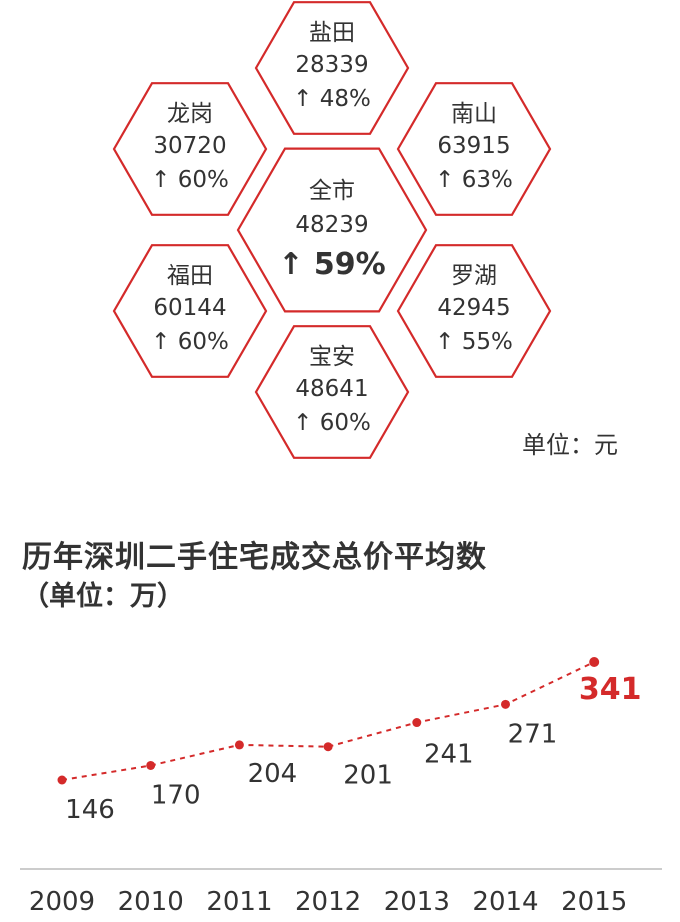  I want to click on district-price: 63915, so click(473, 146).